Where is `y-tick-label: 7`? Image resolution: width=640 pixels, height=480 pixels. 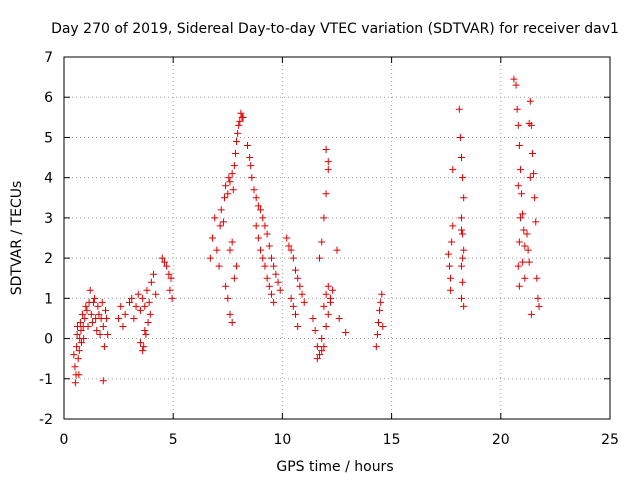 y-tick-label: 7 is located at coordinates (48, 58).